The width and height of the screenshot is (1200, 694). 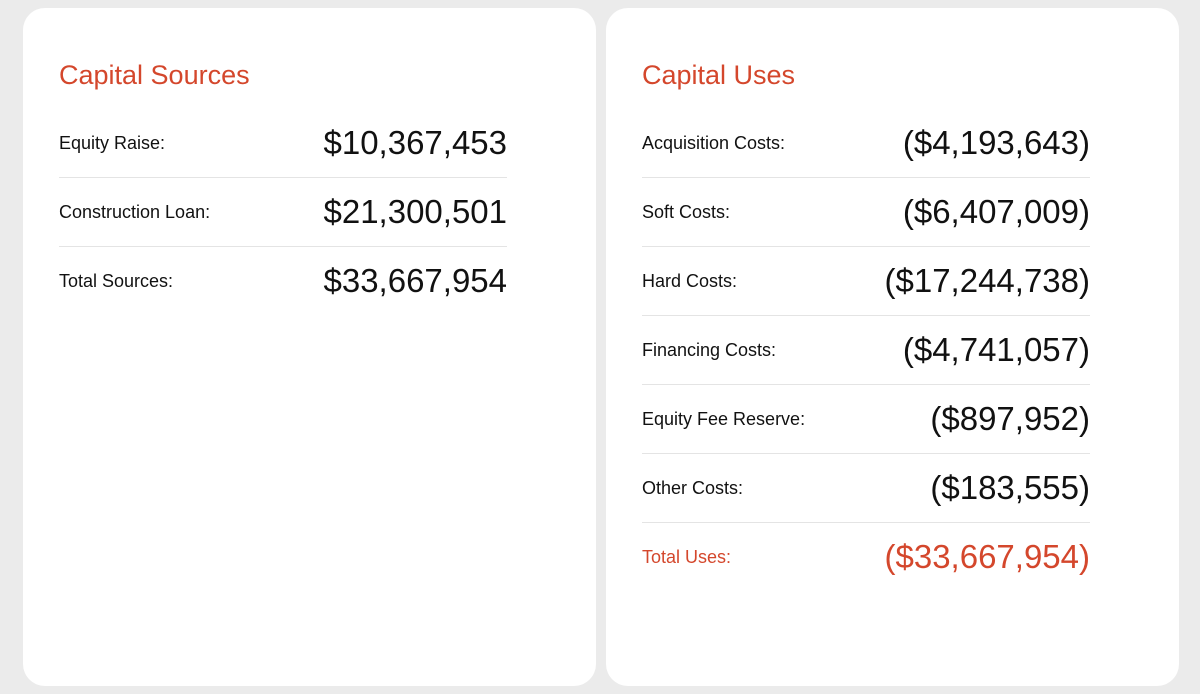 I want to click on row-value: ($17,244,738), so click(x=987, y=280).